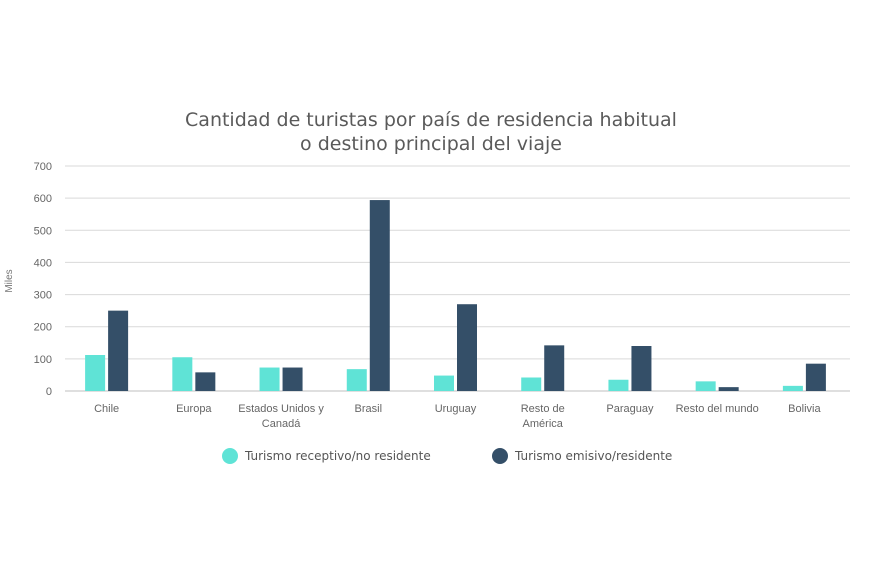  I want to click on x-category-label: Paraguay, so click(630, 409).